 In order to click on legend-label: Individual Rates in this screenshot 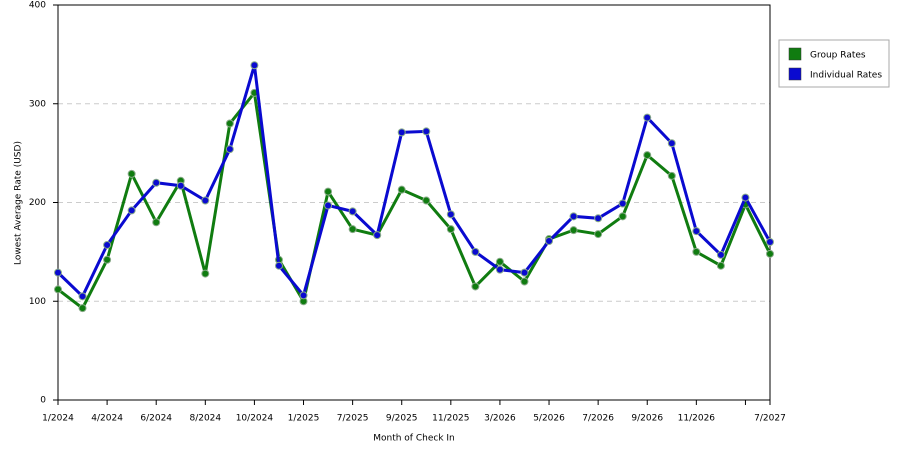, I will do `click(846, 76)`.